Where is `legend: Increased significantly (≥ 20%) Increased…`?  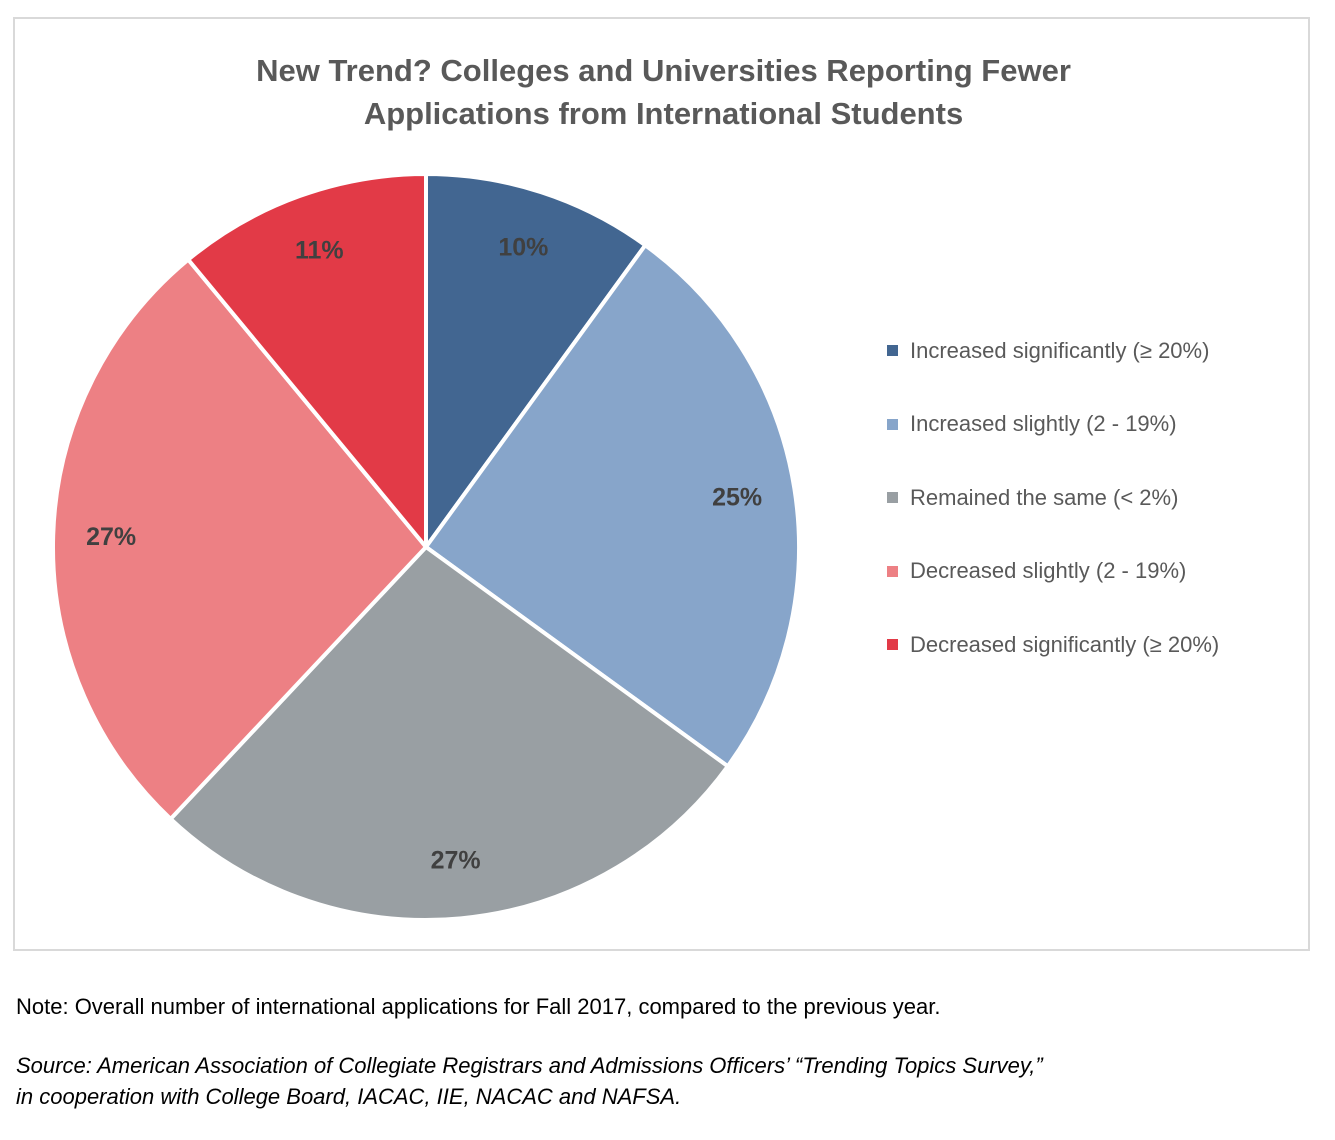
legend: Increased significantly (≥ 20%) Increased… is located at coordinates (1053, 498).